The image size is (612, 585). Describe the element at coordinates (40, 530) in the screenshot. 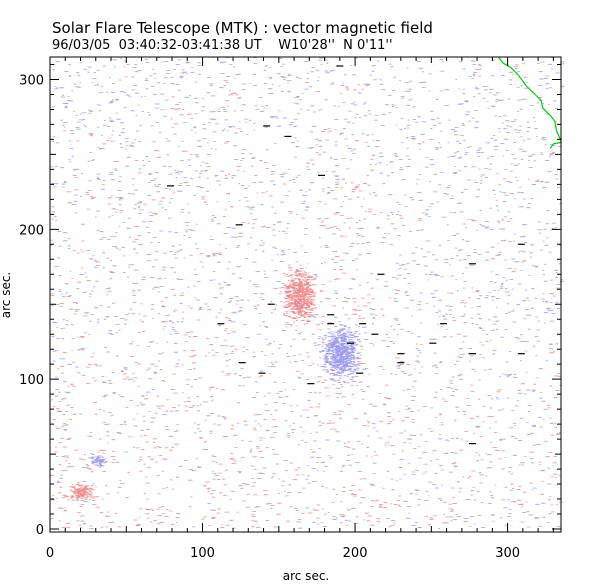

I see `y-tick-label: 0` at that location.